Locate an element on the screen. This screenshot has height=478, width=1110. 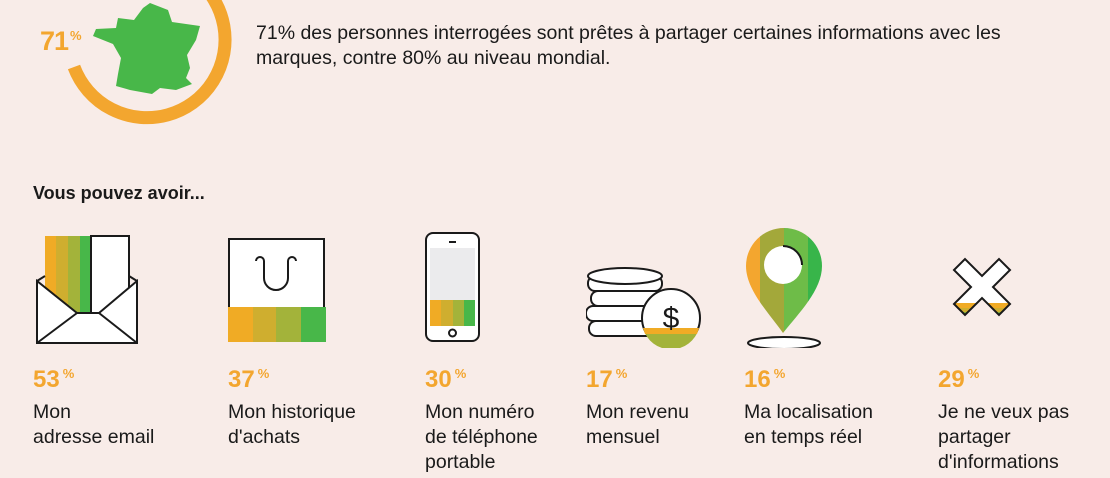
cross-icon is located at coordinates (982, 287).